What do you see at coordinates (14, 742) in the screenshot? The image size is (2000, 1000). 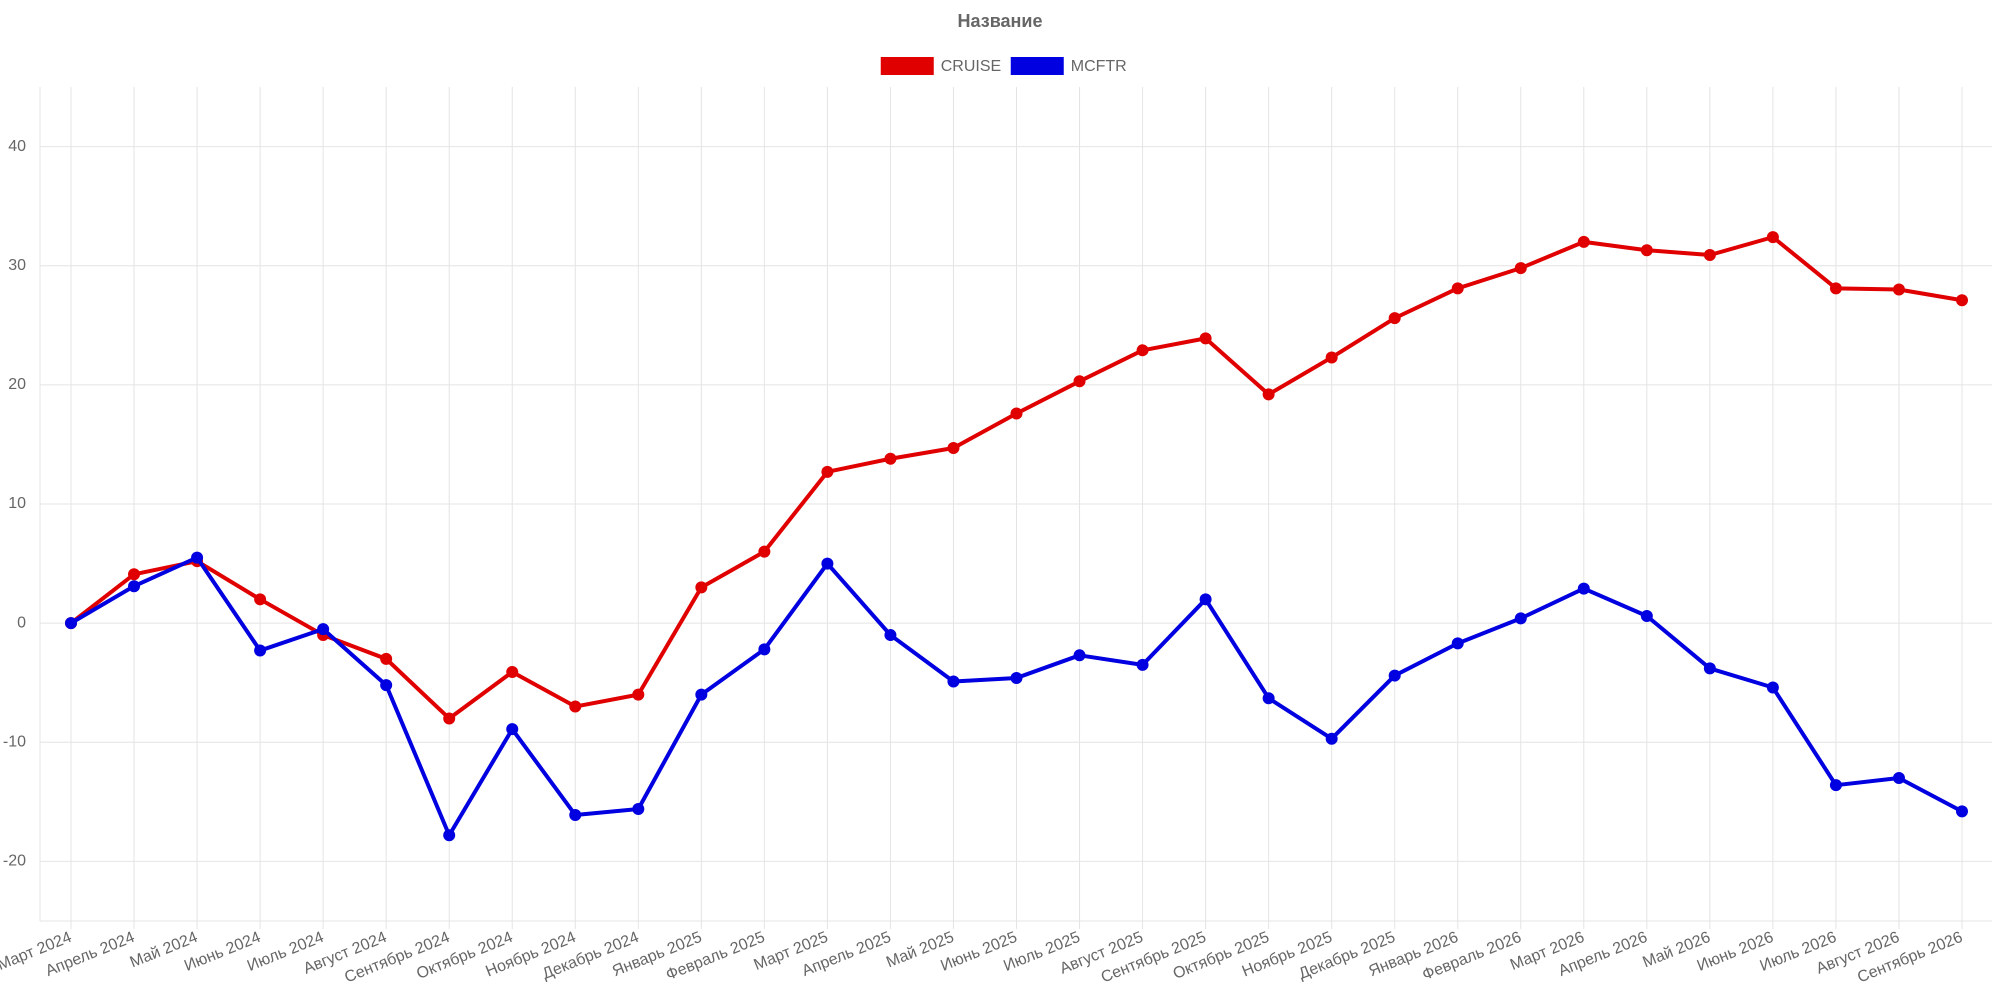 I see `y-tick-label: -10` at bounding box center [14, 742].